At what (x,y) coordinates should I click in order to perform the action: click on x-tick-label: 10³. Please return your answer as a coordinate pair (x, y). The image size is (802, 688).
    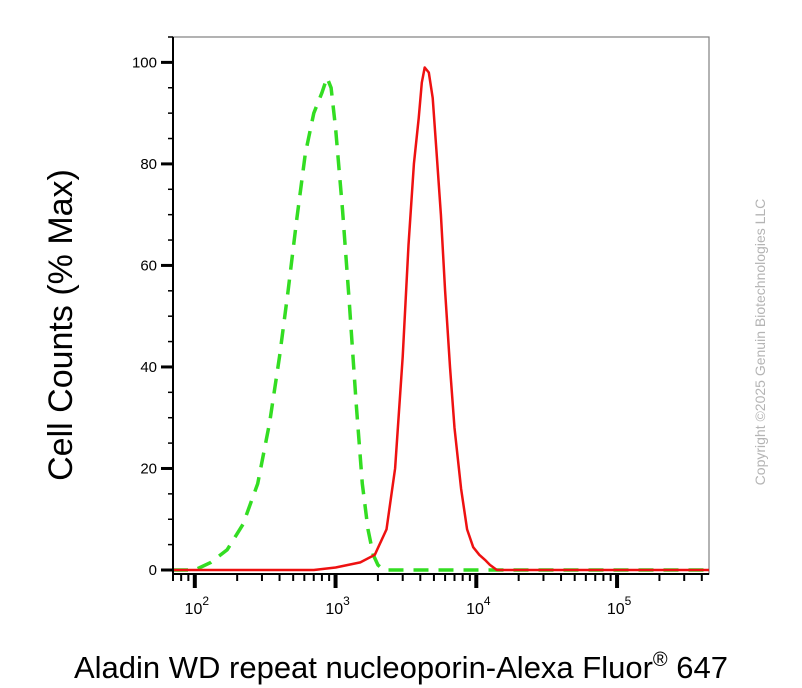
    Looking at the image, I should click on (337, 606).